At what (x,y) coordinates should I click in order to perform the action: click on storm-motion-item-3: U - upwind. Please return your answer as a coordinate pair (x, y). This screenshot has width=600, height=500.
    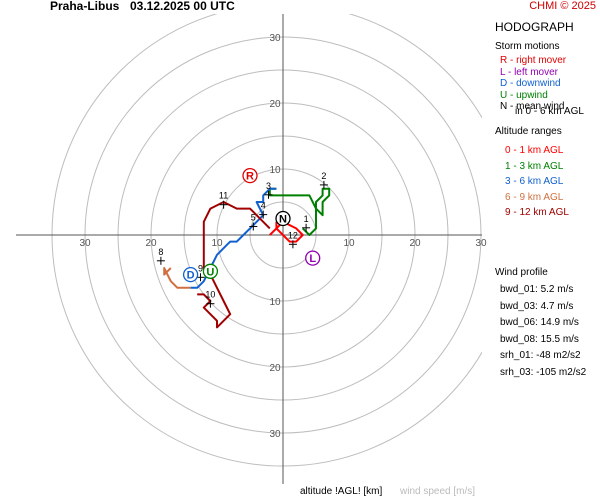
    Looking at the image, I should click on (524, 95).